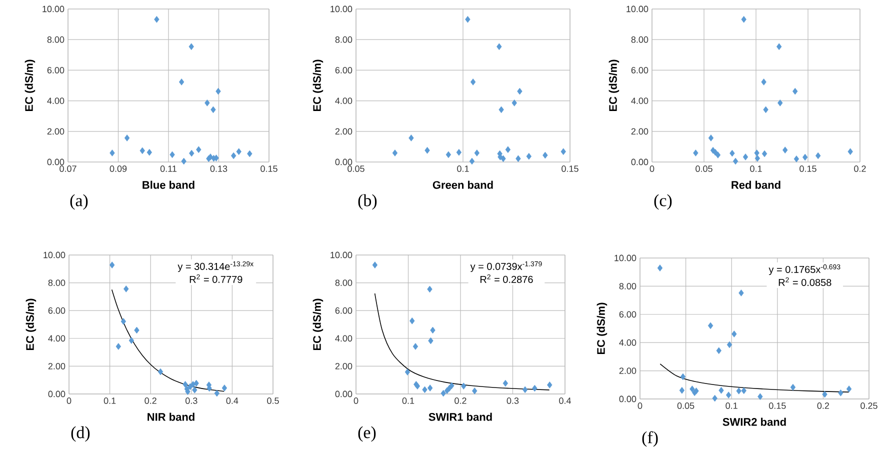 The image size is (879, 452). I want to click on text: (c), so click(663, 202).